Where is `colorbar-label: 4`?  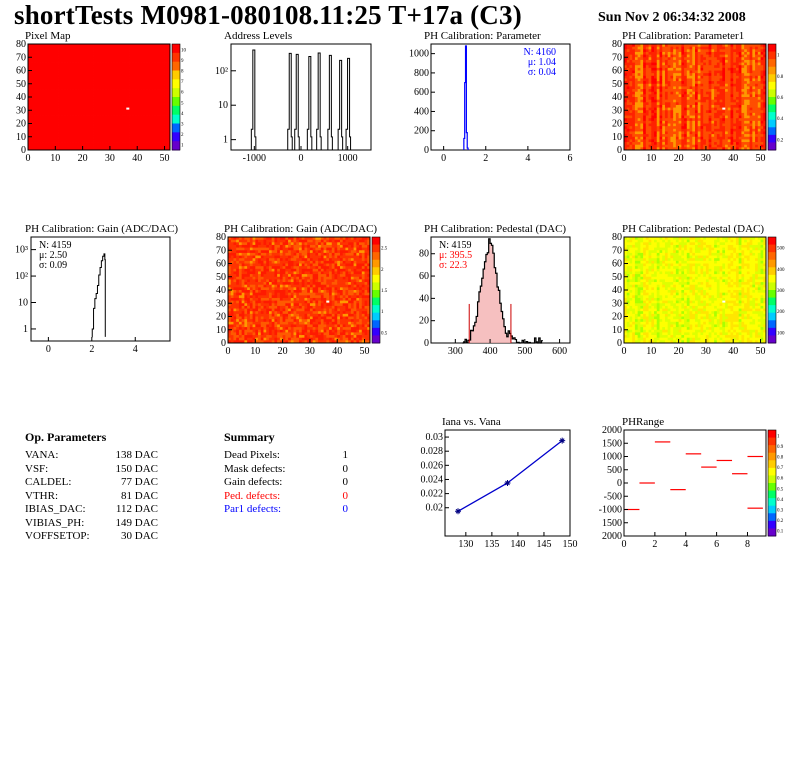 colorbar-label: 4 is located at coordinates (182, 114).